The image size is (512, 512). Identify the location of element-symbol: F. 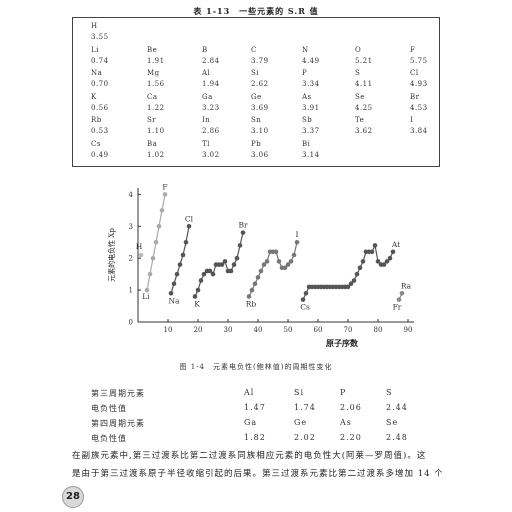
(413, 49).